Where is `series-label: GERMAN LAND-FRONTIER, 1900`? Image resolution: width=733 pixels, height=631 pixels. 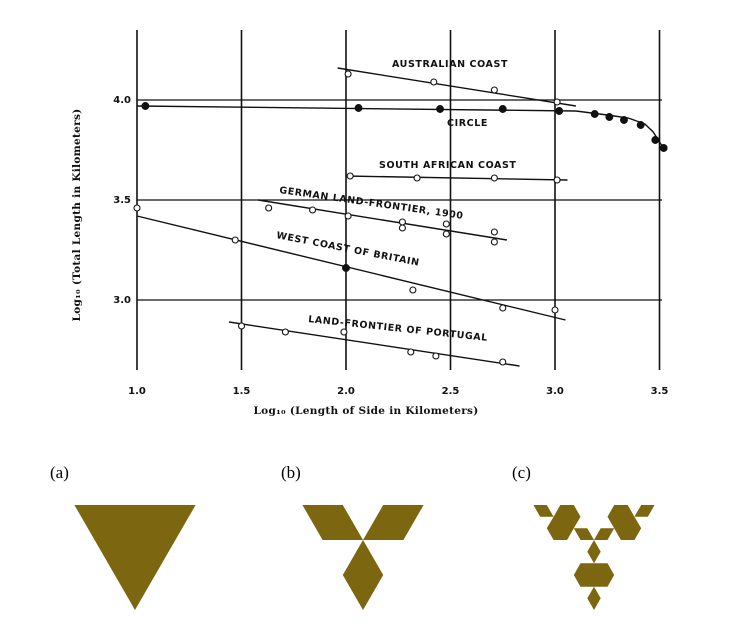
series-label: GERMAN LAND-FRONTIER, 1900 is located at coordinates (372, 203).